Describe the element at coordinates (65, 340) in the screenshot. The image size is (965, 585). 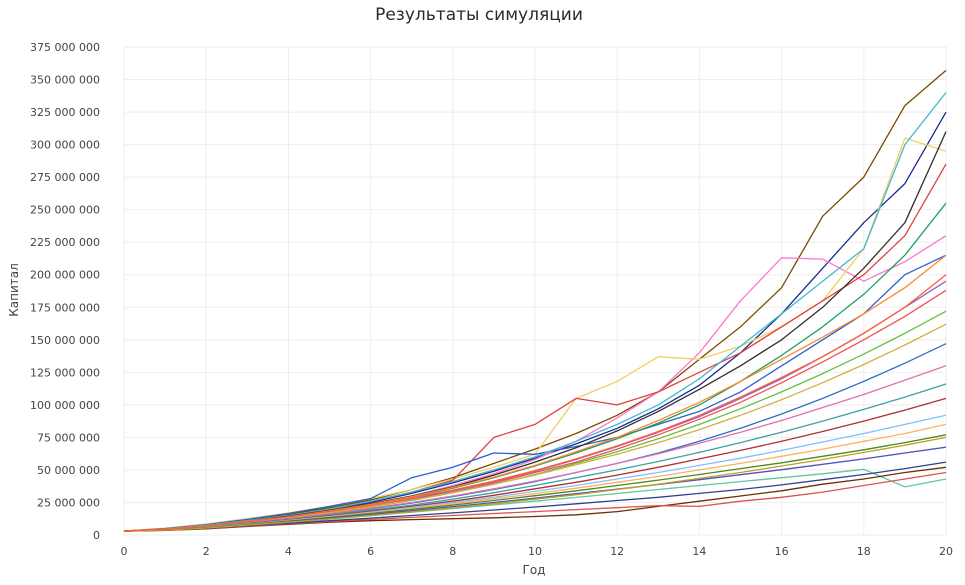
I see `y-tick-label: 150 000 000` at that location.